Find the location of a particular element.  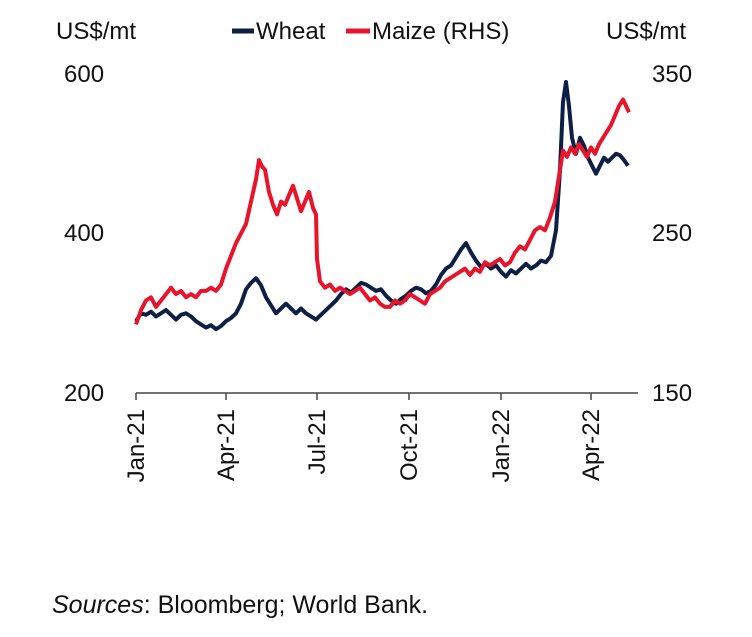

right-tick-label: 350 is located at coordinates (672, 74).